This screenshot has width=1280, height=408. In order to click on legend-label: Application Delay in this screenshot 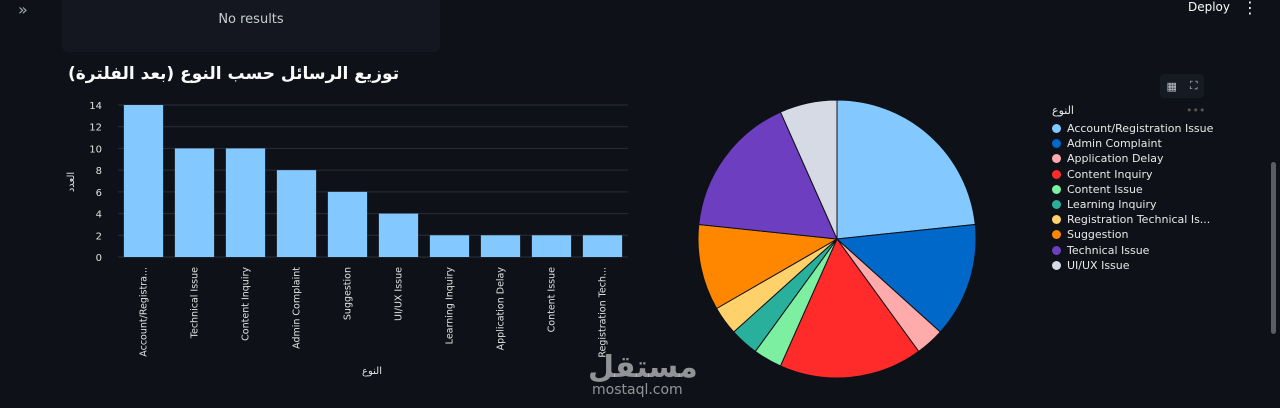, I will do `click(1115, 159)`.